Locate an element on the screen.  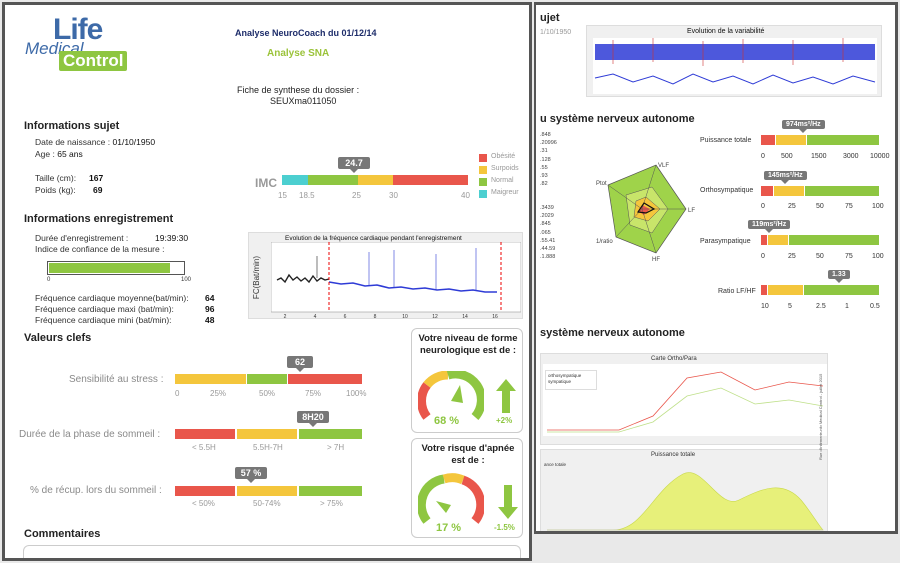
stress-label: Sensibilité au stress : is located at coordinates (116, 379).